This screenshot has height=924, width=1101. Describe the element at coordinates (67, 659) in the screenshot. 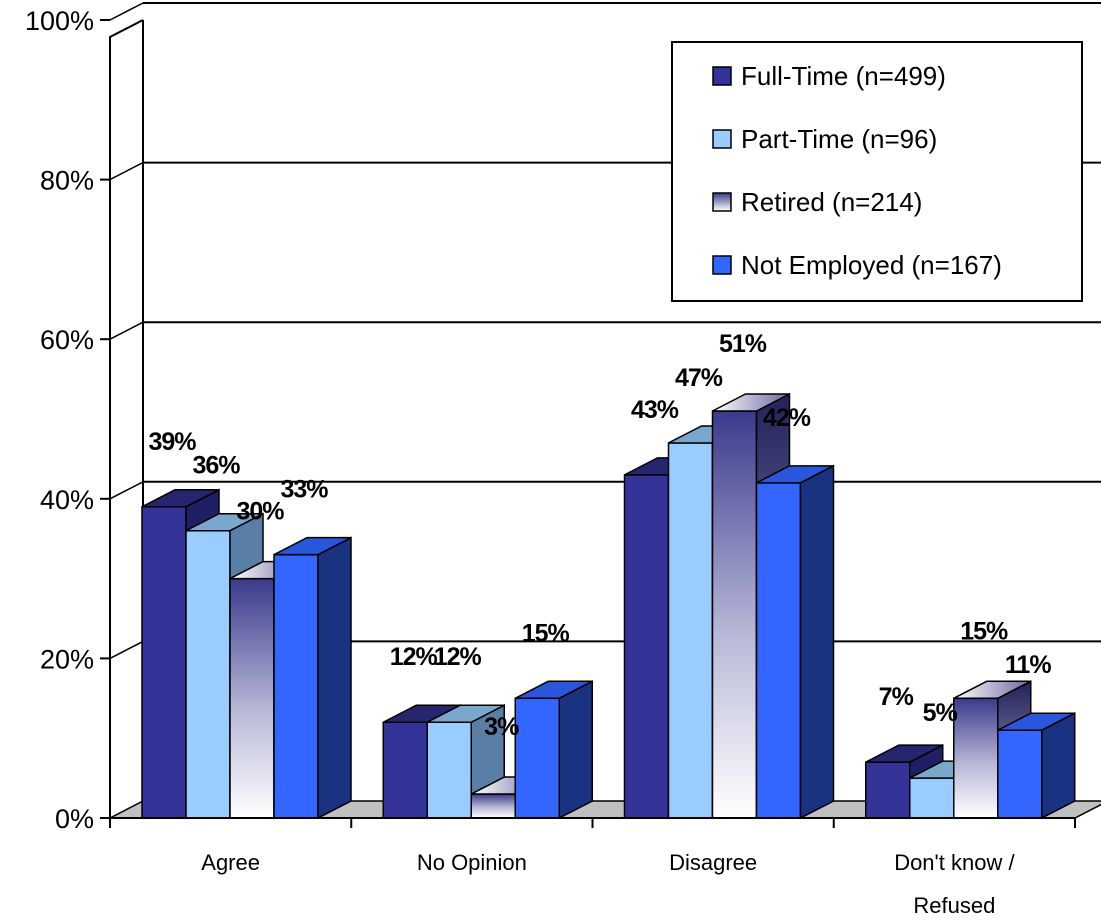

I see `y-tick-label: 20%` at that location.